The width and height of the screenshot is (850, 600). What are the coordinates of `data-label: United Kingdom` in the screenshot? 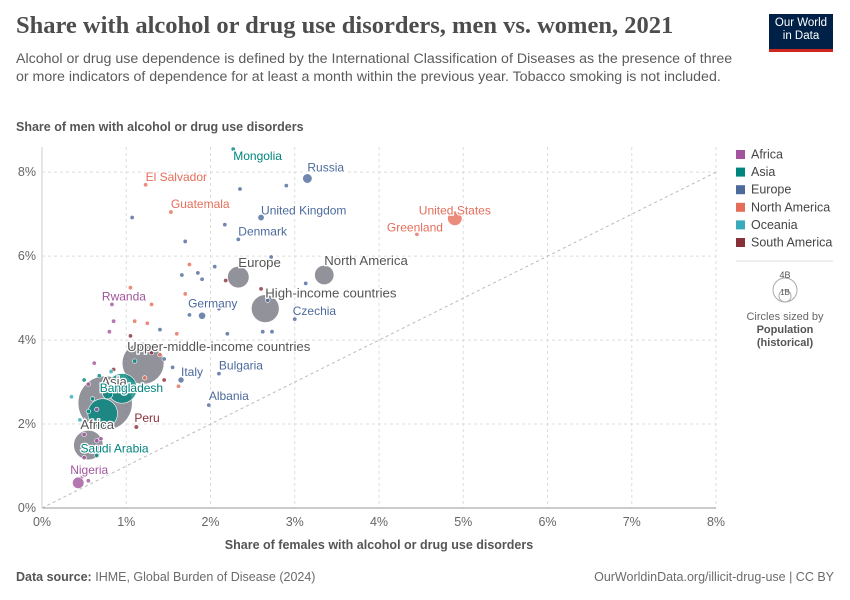 It's located at (303, 211).